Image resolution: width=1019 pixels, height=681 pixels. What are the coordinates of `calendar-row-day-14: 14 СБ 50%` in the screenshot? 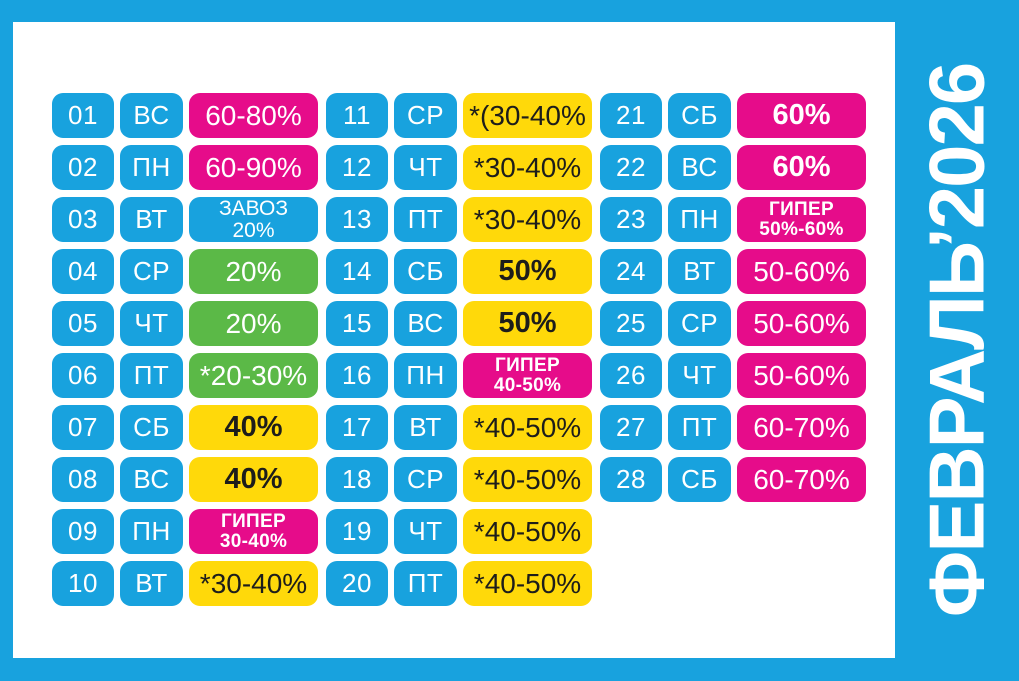 It's located at (459, 271).